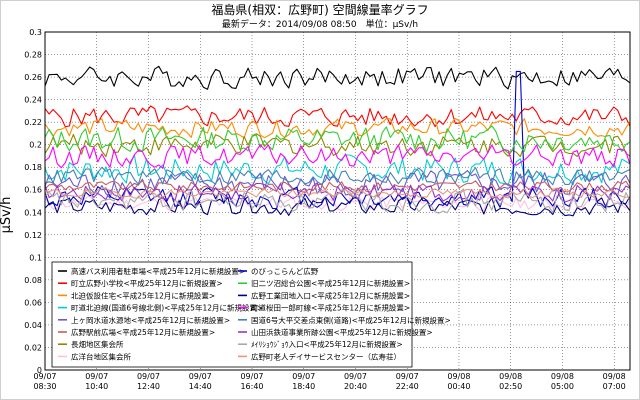 The height and width of the screenshot is (400, 640). I want to click on y-tick-label: 0.24, so click(33, 100).